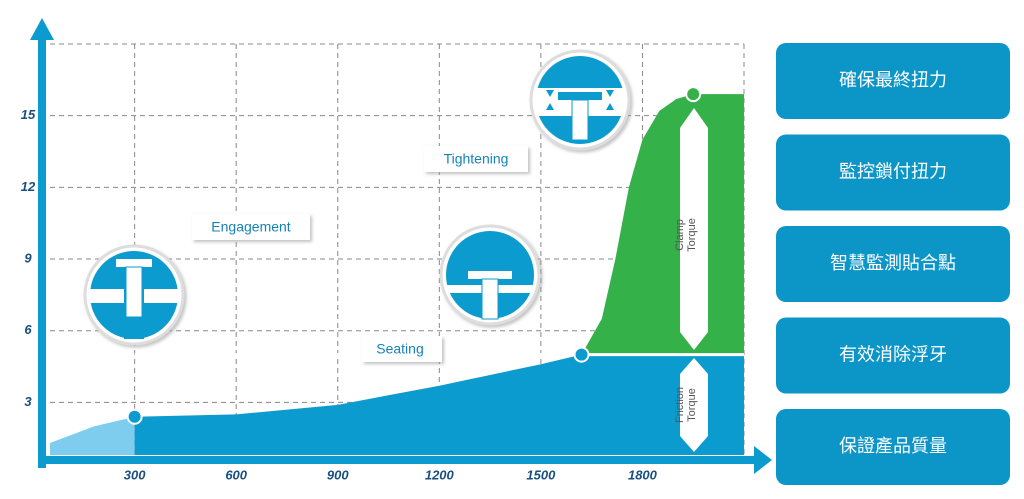 Image resolution: width=1024 pixels, height=499 pixels. I want to click on x-tick-label: 600, so click(236, 474).